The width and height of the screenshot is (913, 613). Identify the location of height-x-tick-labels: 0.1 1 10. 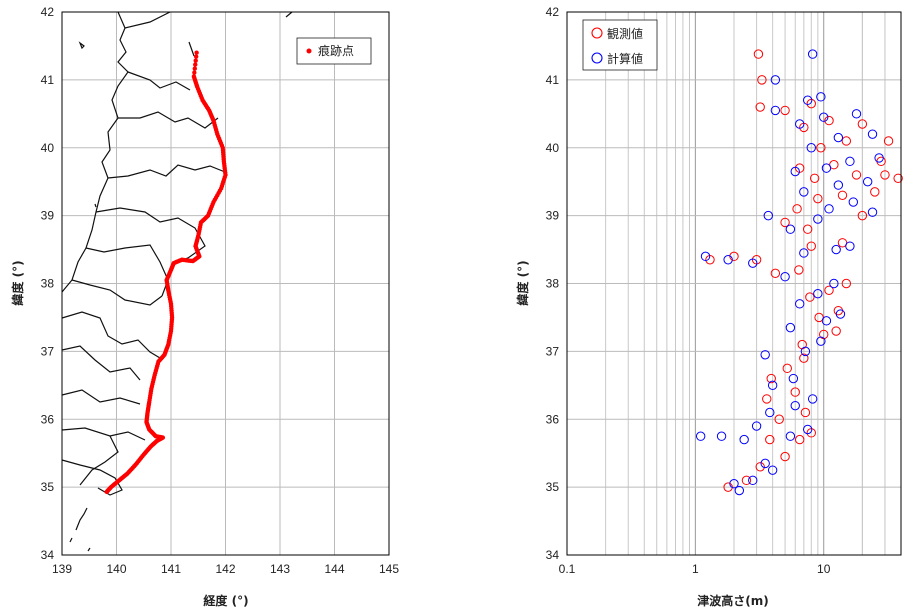
(695, 569).